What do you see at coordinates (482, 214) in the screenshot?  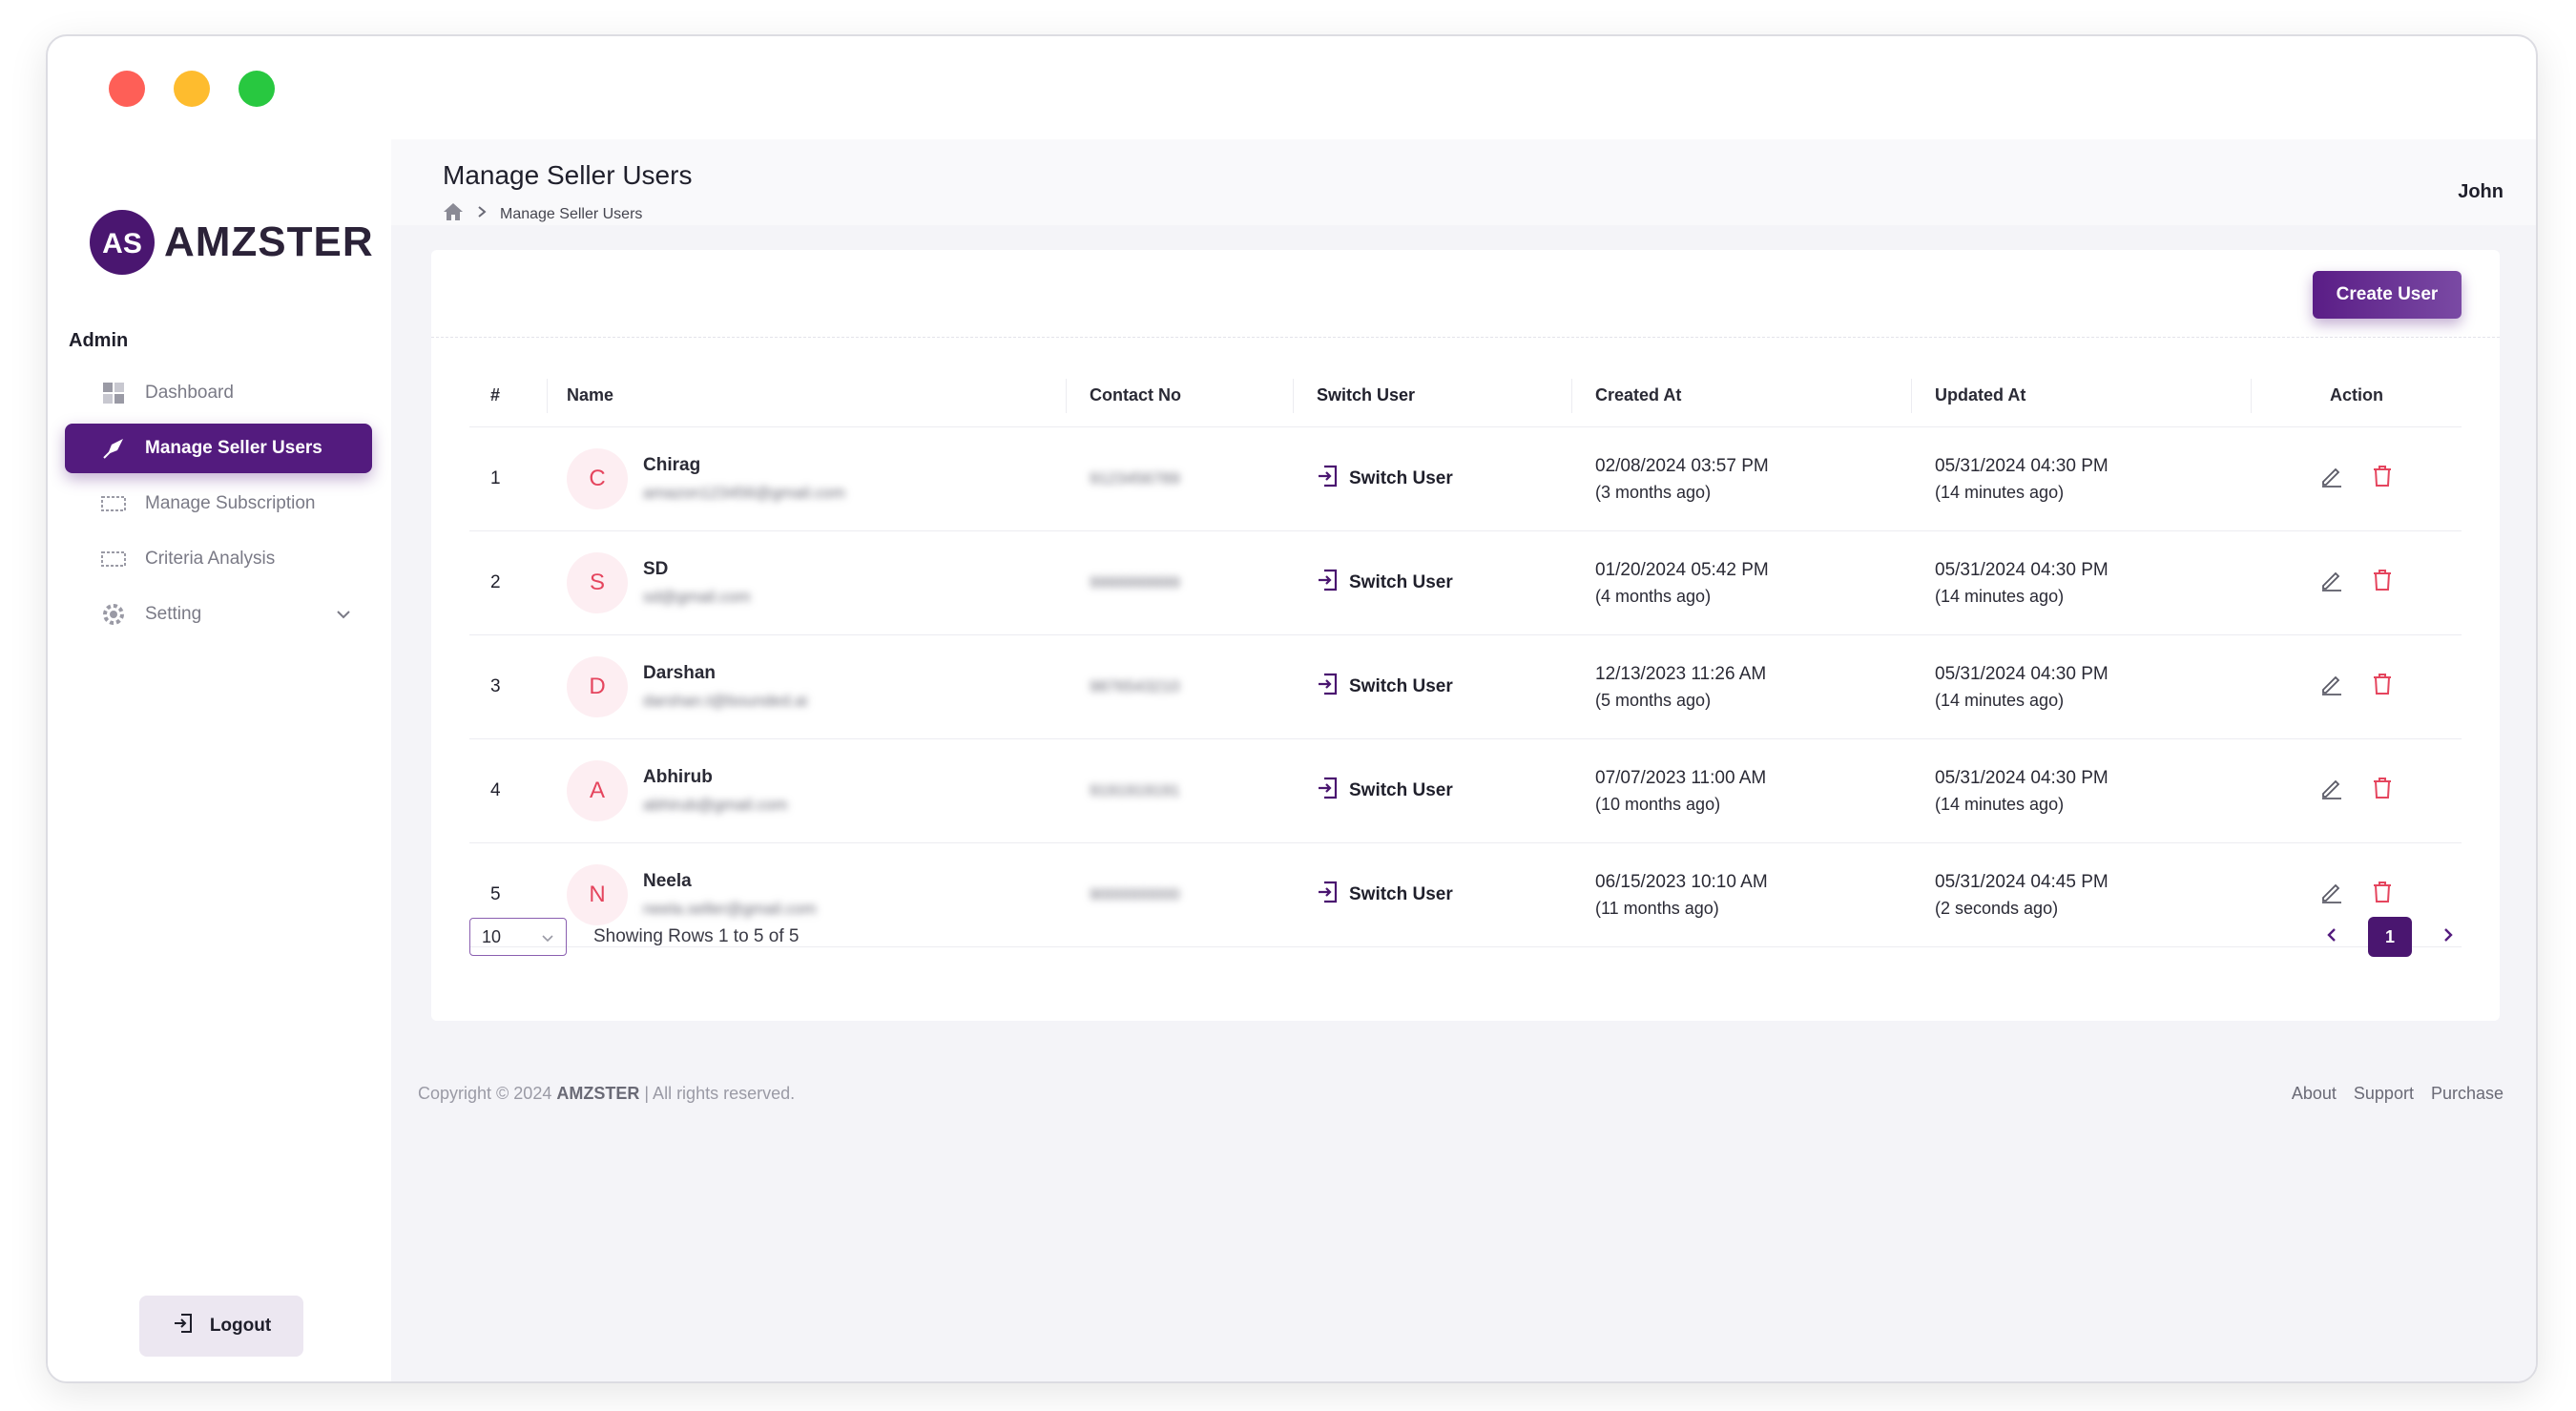 I see `chevron-right-icon` at bounding box center [482, 214].